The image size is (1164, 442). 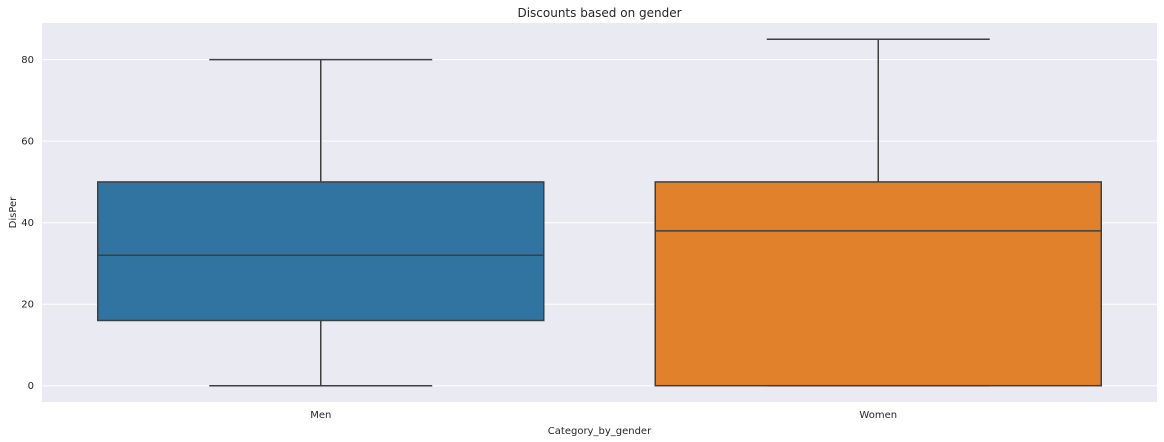 I want to click on y-tick-label: 0, so click(x=31, y=386).